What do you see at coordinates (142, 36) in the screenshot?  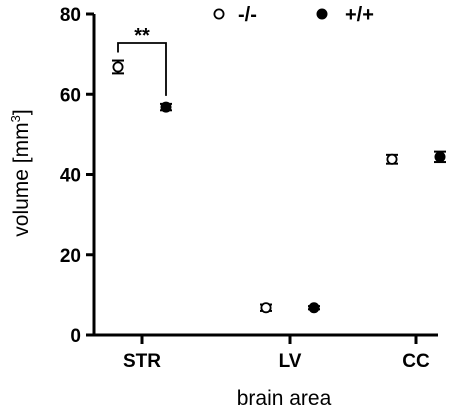 I see `significance-label: **` at bounding box center [142, 36].